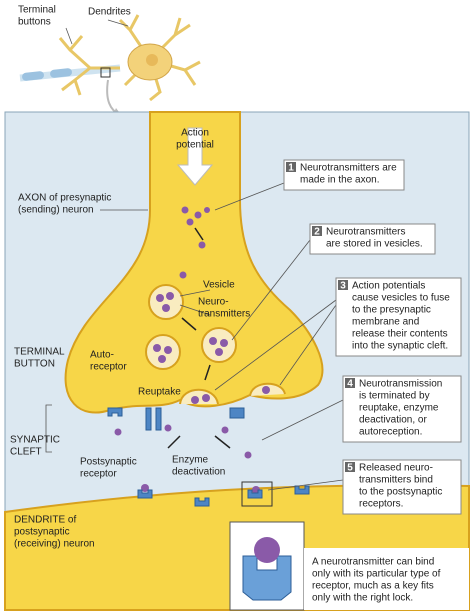 Image resolution: width=474 pixels, height=616 pixels. I want to click on step-text: Neurotransmitters, so click(365, 232).